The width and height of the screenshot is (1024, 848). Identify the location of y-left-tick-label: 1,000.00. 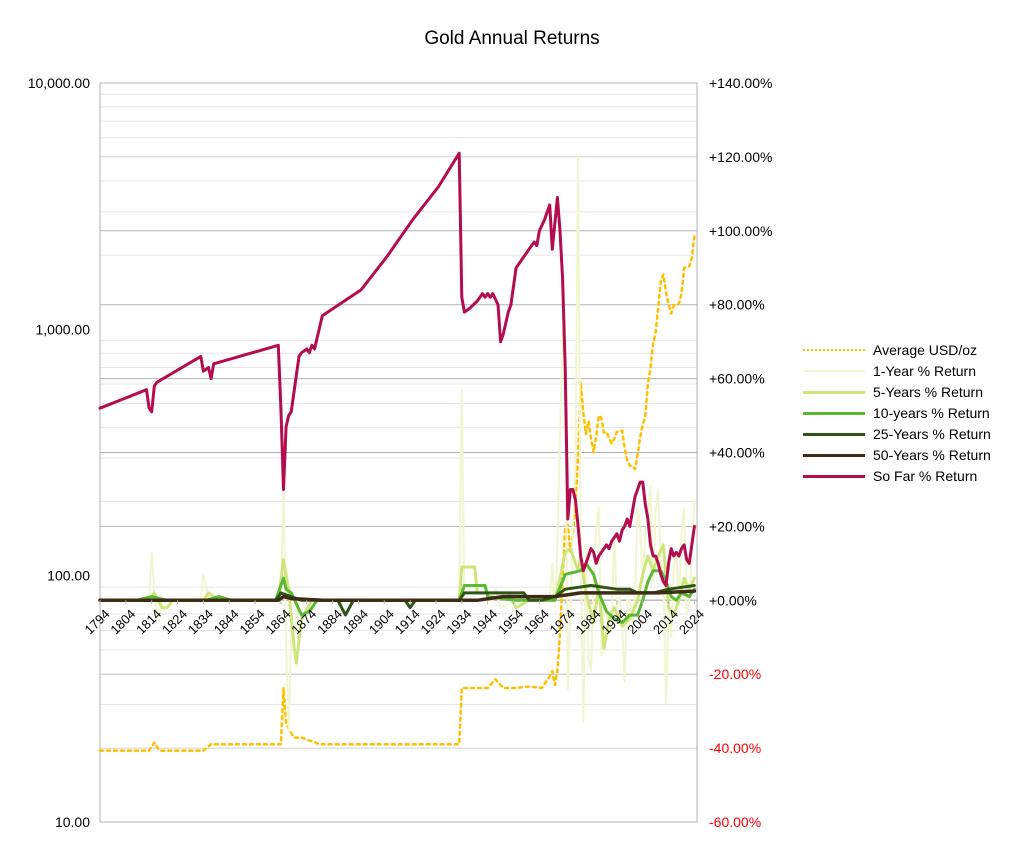
(63, 329).